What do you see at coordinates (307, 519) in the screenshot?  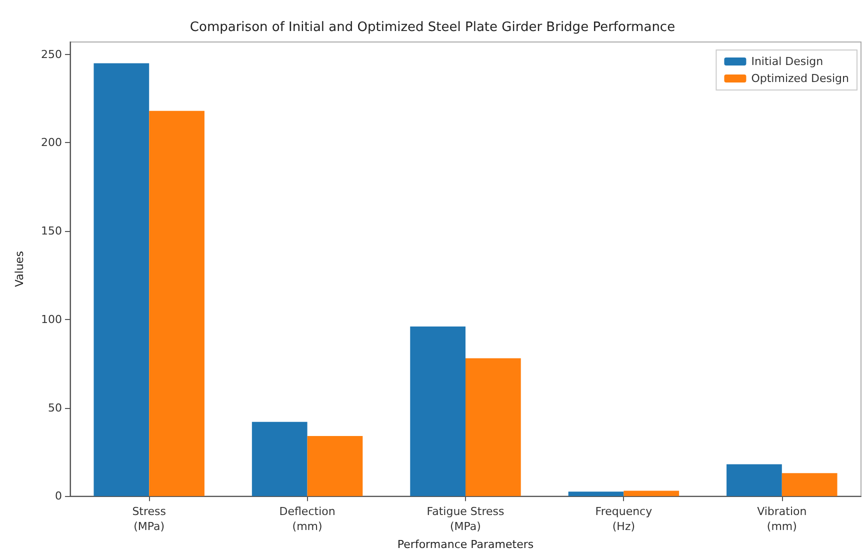 I see `x-tick-label: Deflection (mm)` at bounding box center [307, 519].